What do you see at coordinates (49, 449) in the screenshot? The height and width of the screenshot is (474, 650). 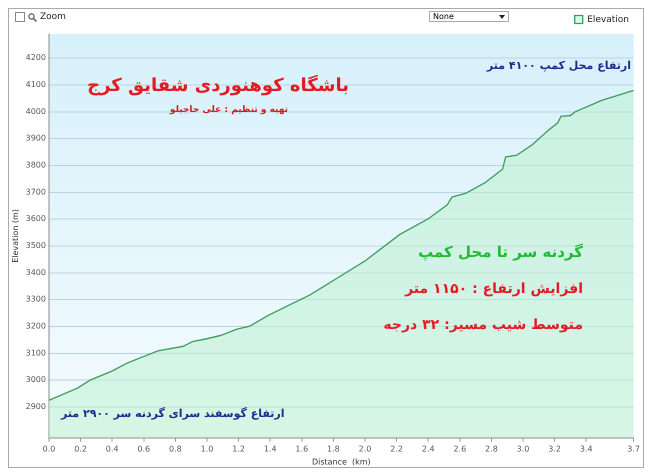 I see `x-tick-label: 0.0` at bounding box center [49, 449].